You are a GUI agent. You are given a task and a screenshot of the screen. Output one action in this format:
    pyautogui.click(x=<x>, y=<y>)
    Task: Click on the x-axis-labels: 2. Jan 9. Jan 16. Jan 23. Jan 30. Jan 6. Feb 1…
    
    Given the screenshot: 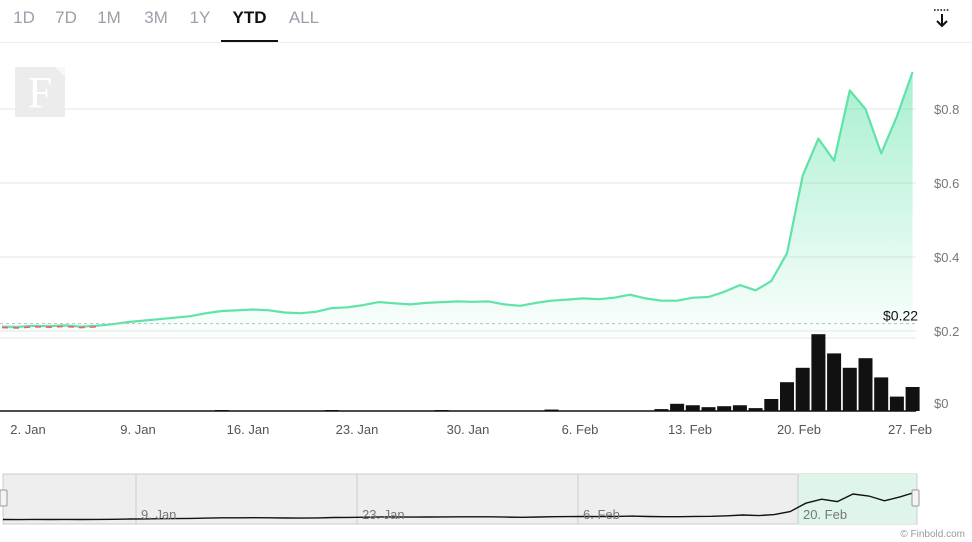 What is the action you would take?
    pyautogui.click(x=471, y=429)
    